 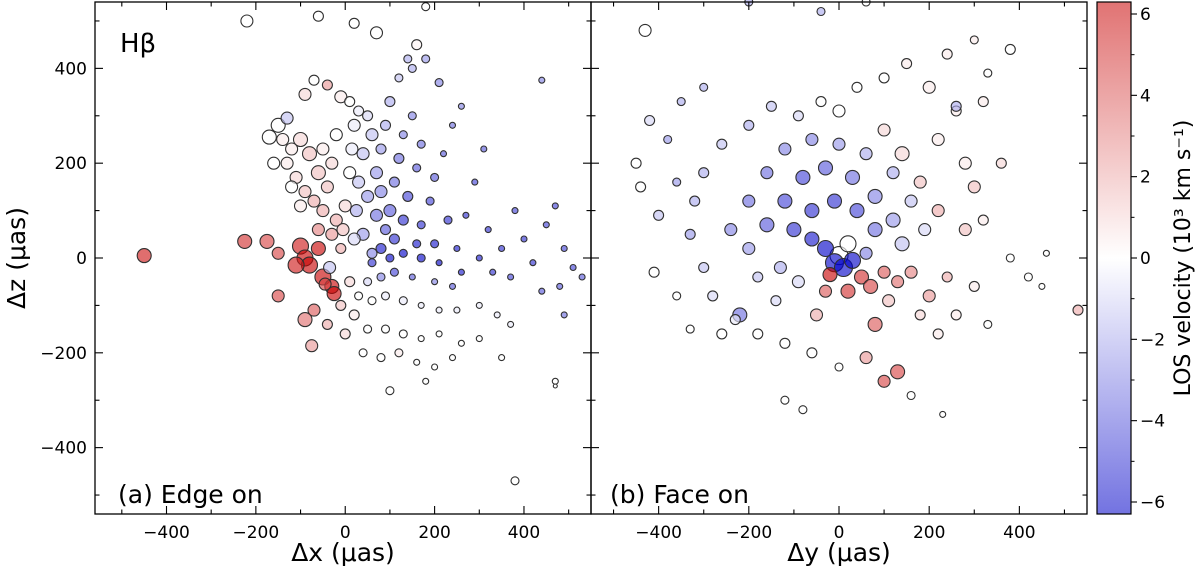 I want to click on colorbar-ticks: 6 4 2 0 −2 −4 −6, so click(x=1148, y=259).